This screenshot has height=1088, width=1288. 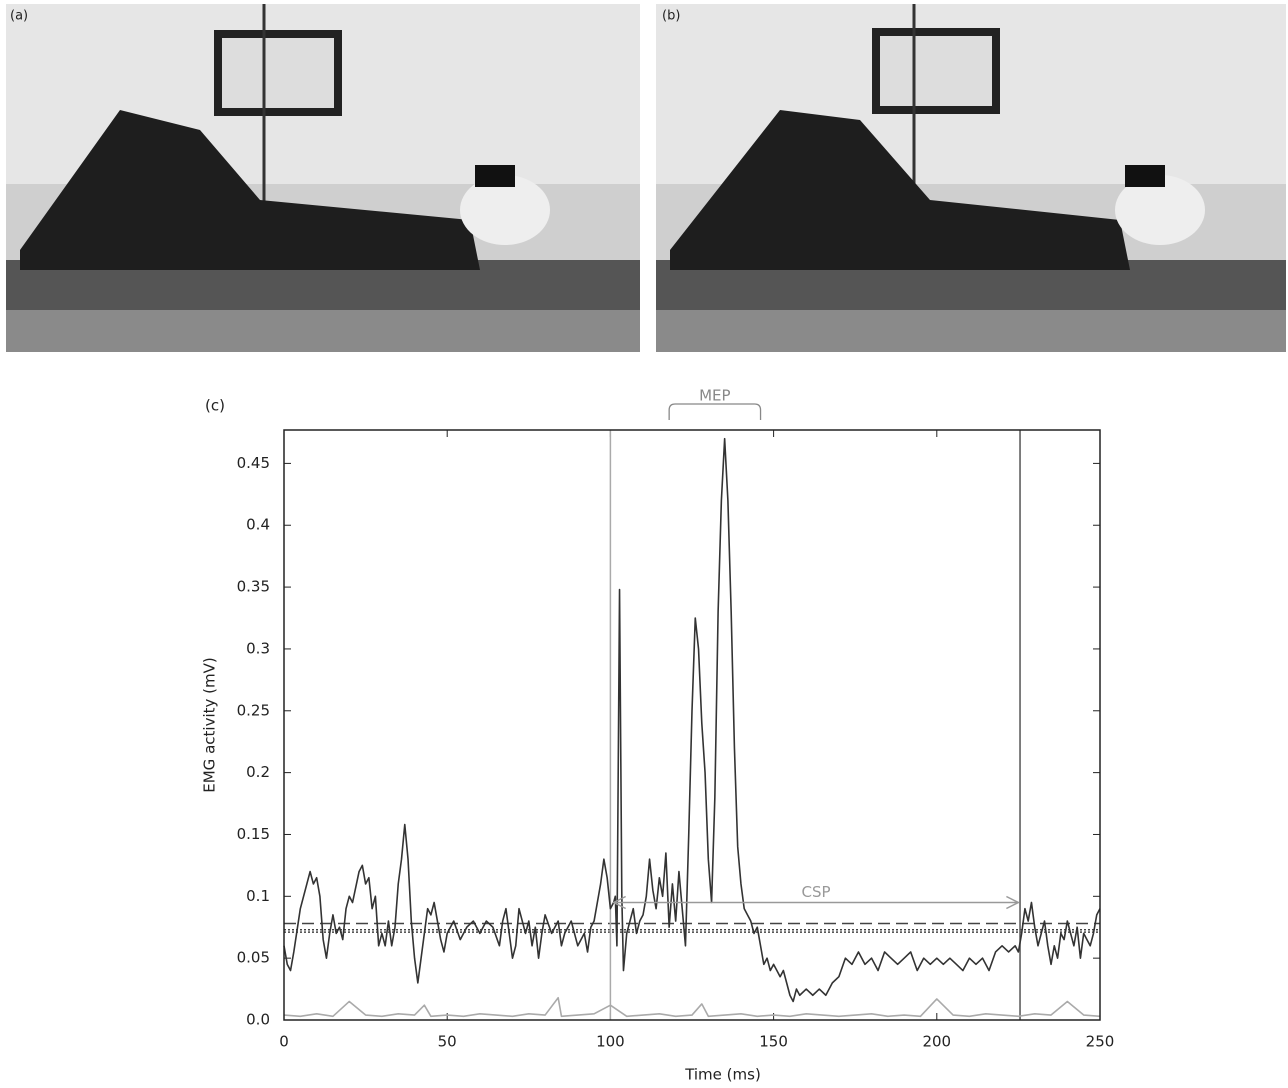 What do you see at coordinates (210, 724) in the screenshot?
I see `y-axis-label: EMG activity (mV)` at bounding box center [210, 724].